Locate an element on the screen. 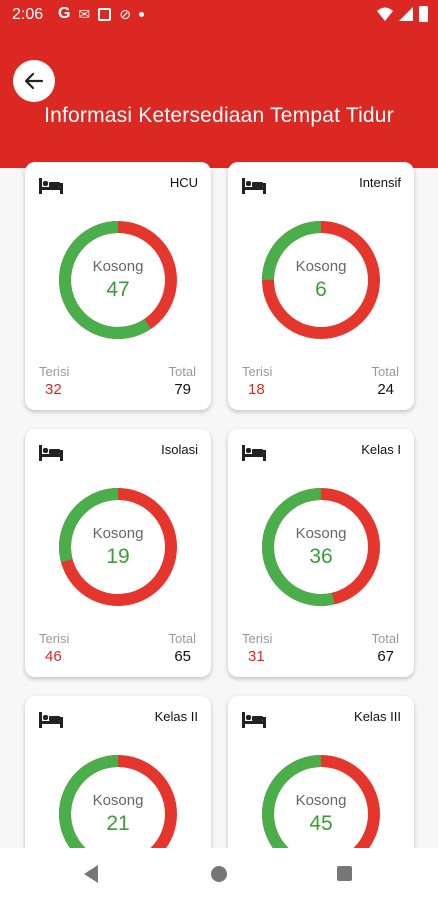 The height and width of the screenshot is (900, 438). total-value: 65 is located at coordinates (182, 656).